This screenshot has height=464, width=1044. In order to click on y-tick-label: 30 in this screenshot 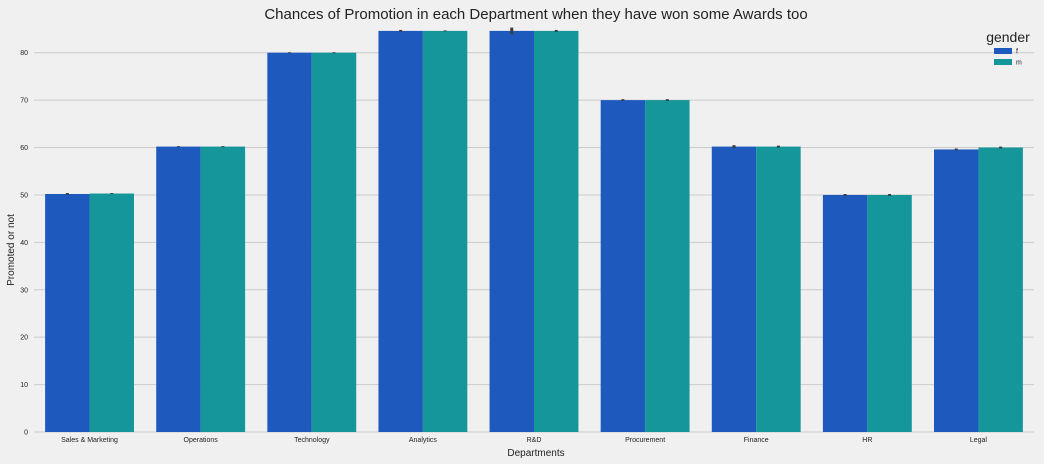, I will do `click(24, 290)`.